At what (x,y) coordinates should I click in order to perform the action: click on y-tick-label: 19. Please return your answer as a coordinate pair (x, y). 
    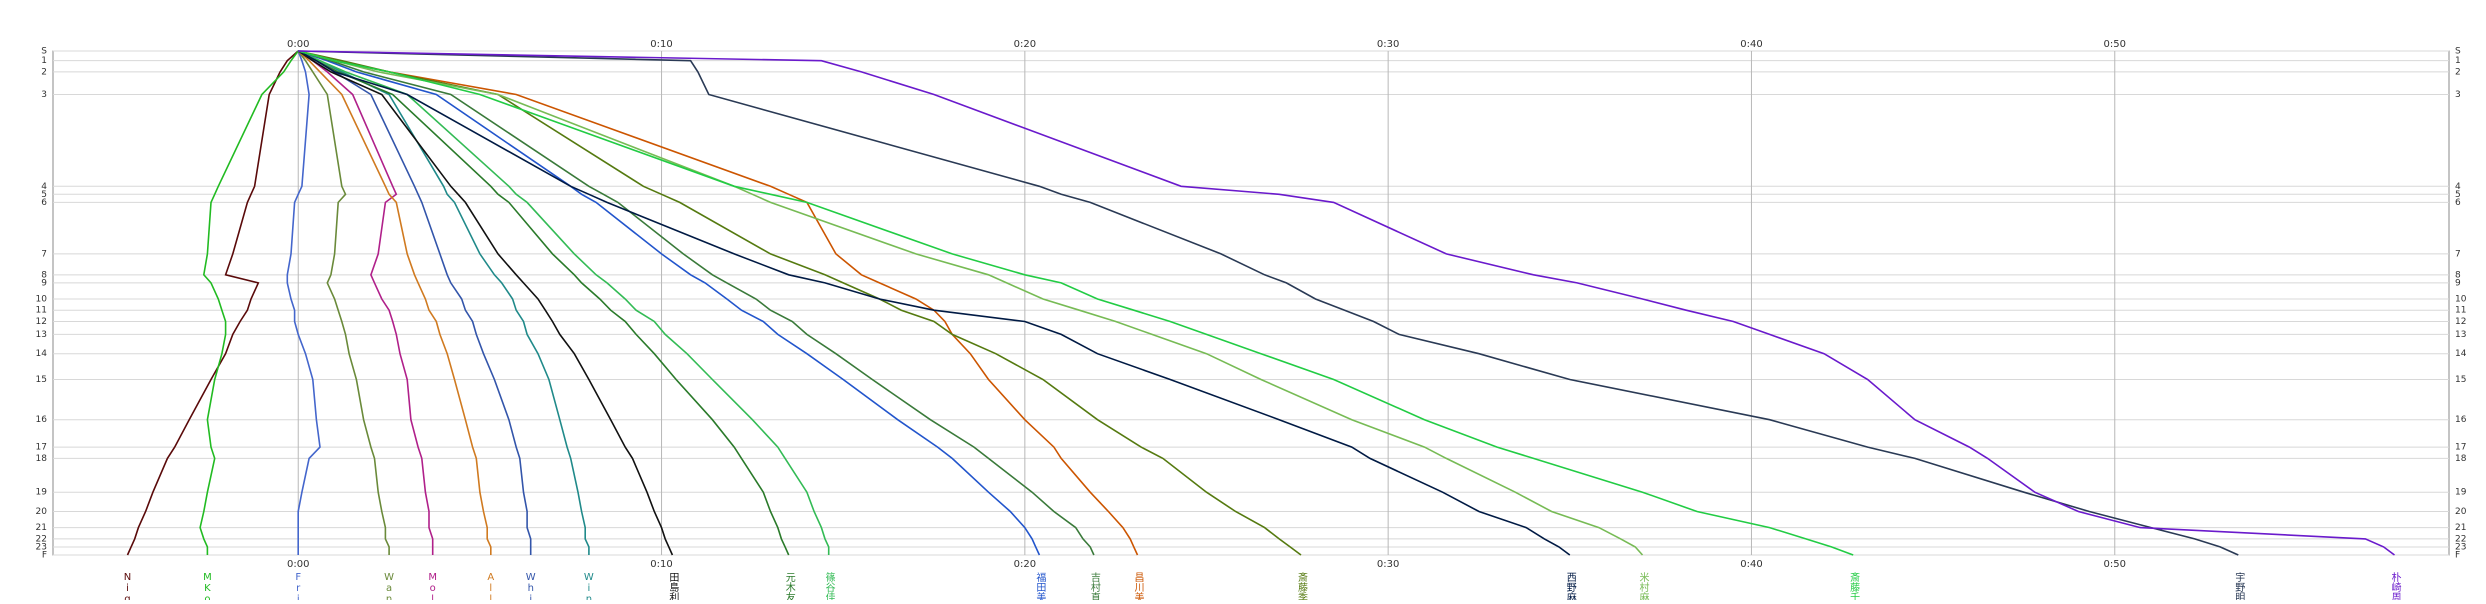
    Looking at the image, I should click on (42, 493).